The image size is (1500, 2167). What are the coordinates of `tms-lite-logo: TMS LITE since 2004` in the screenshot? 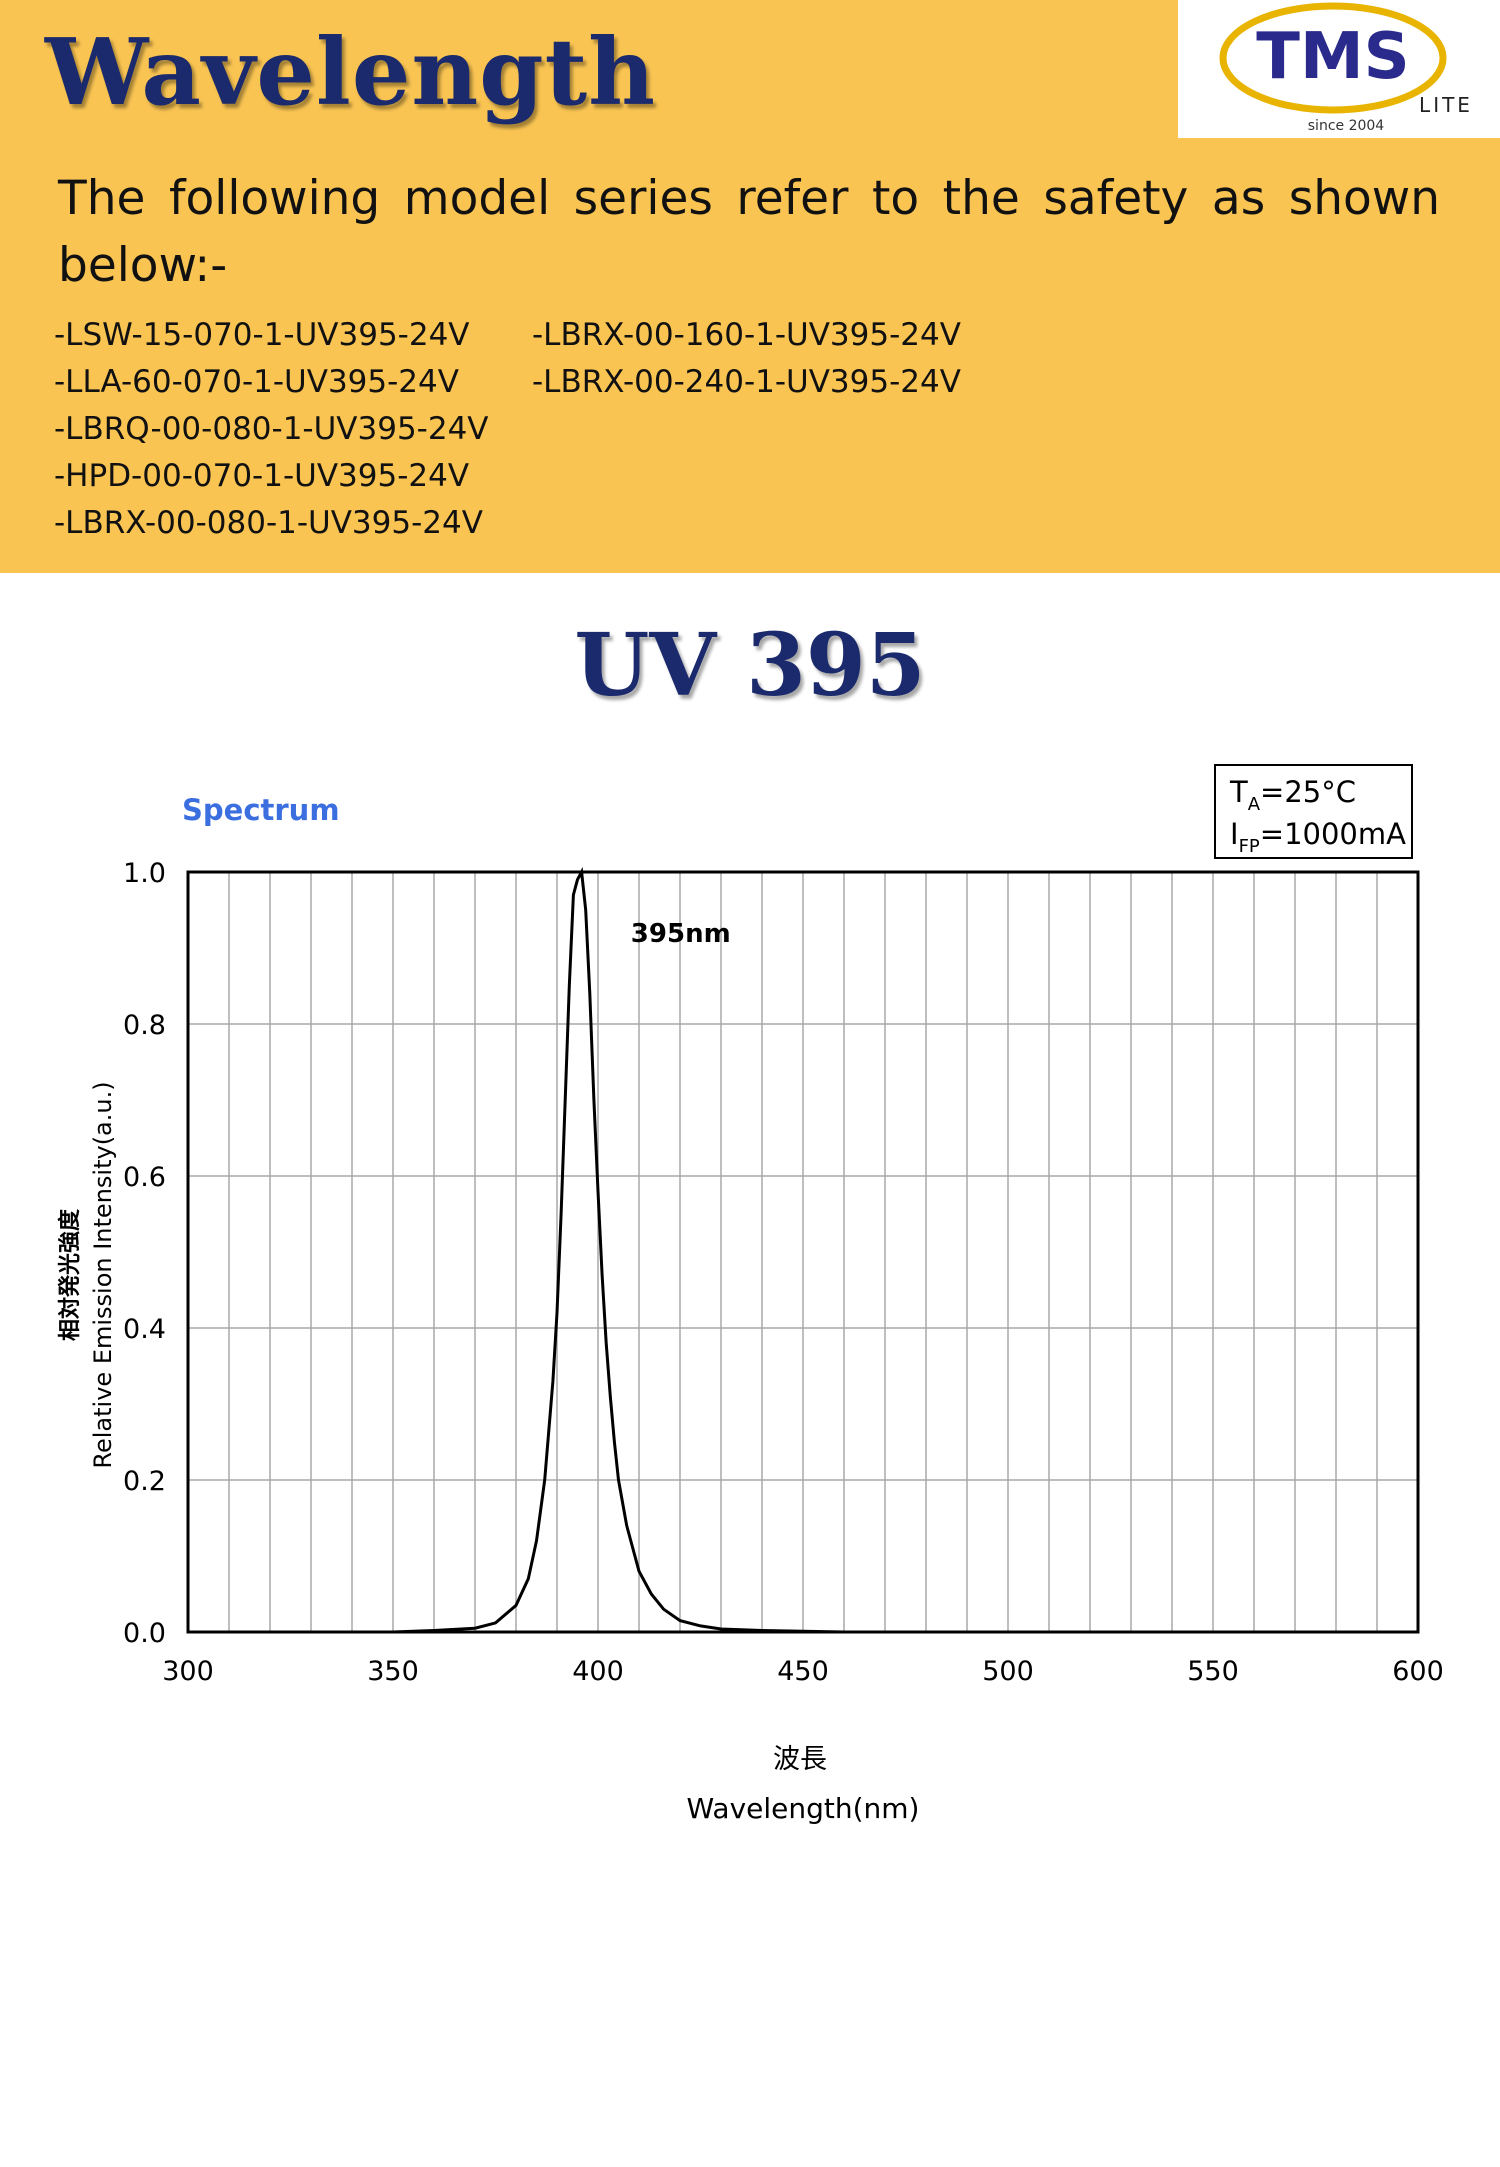 It's located at (1339, 69).